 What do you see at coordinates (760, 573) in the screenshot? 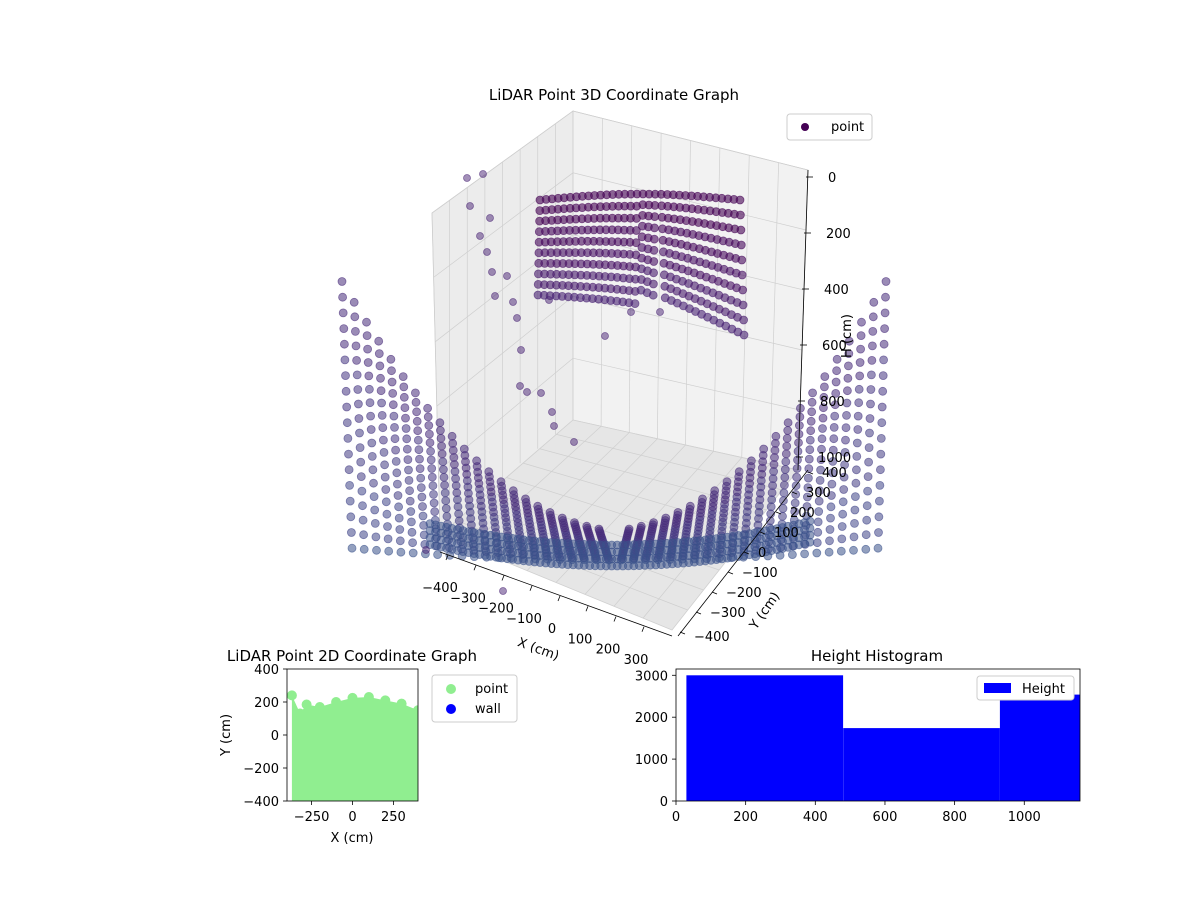
I see `y-tick-label: −100` at bounding box center [760, 573].